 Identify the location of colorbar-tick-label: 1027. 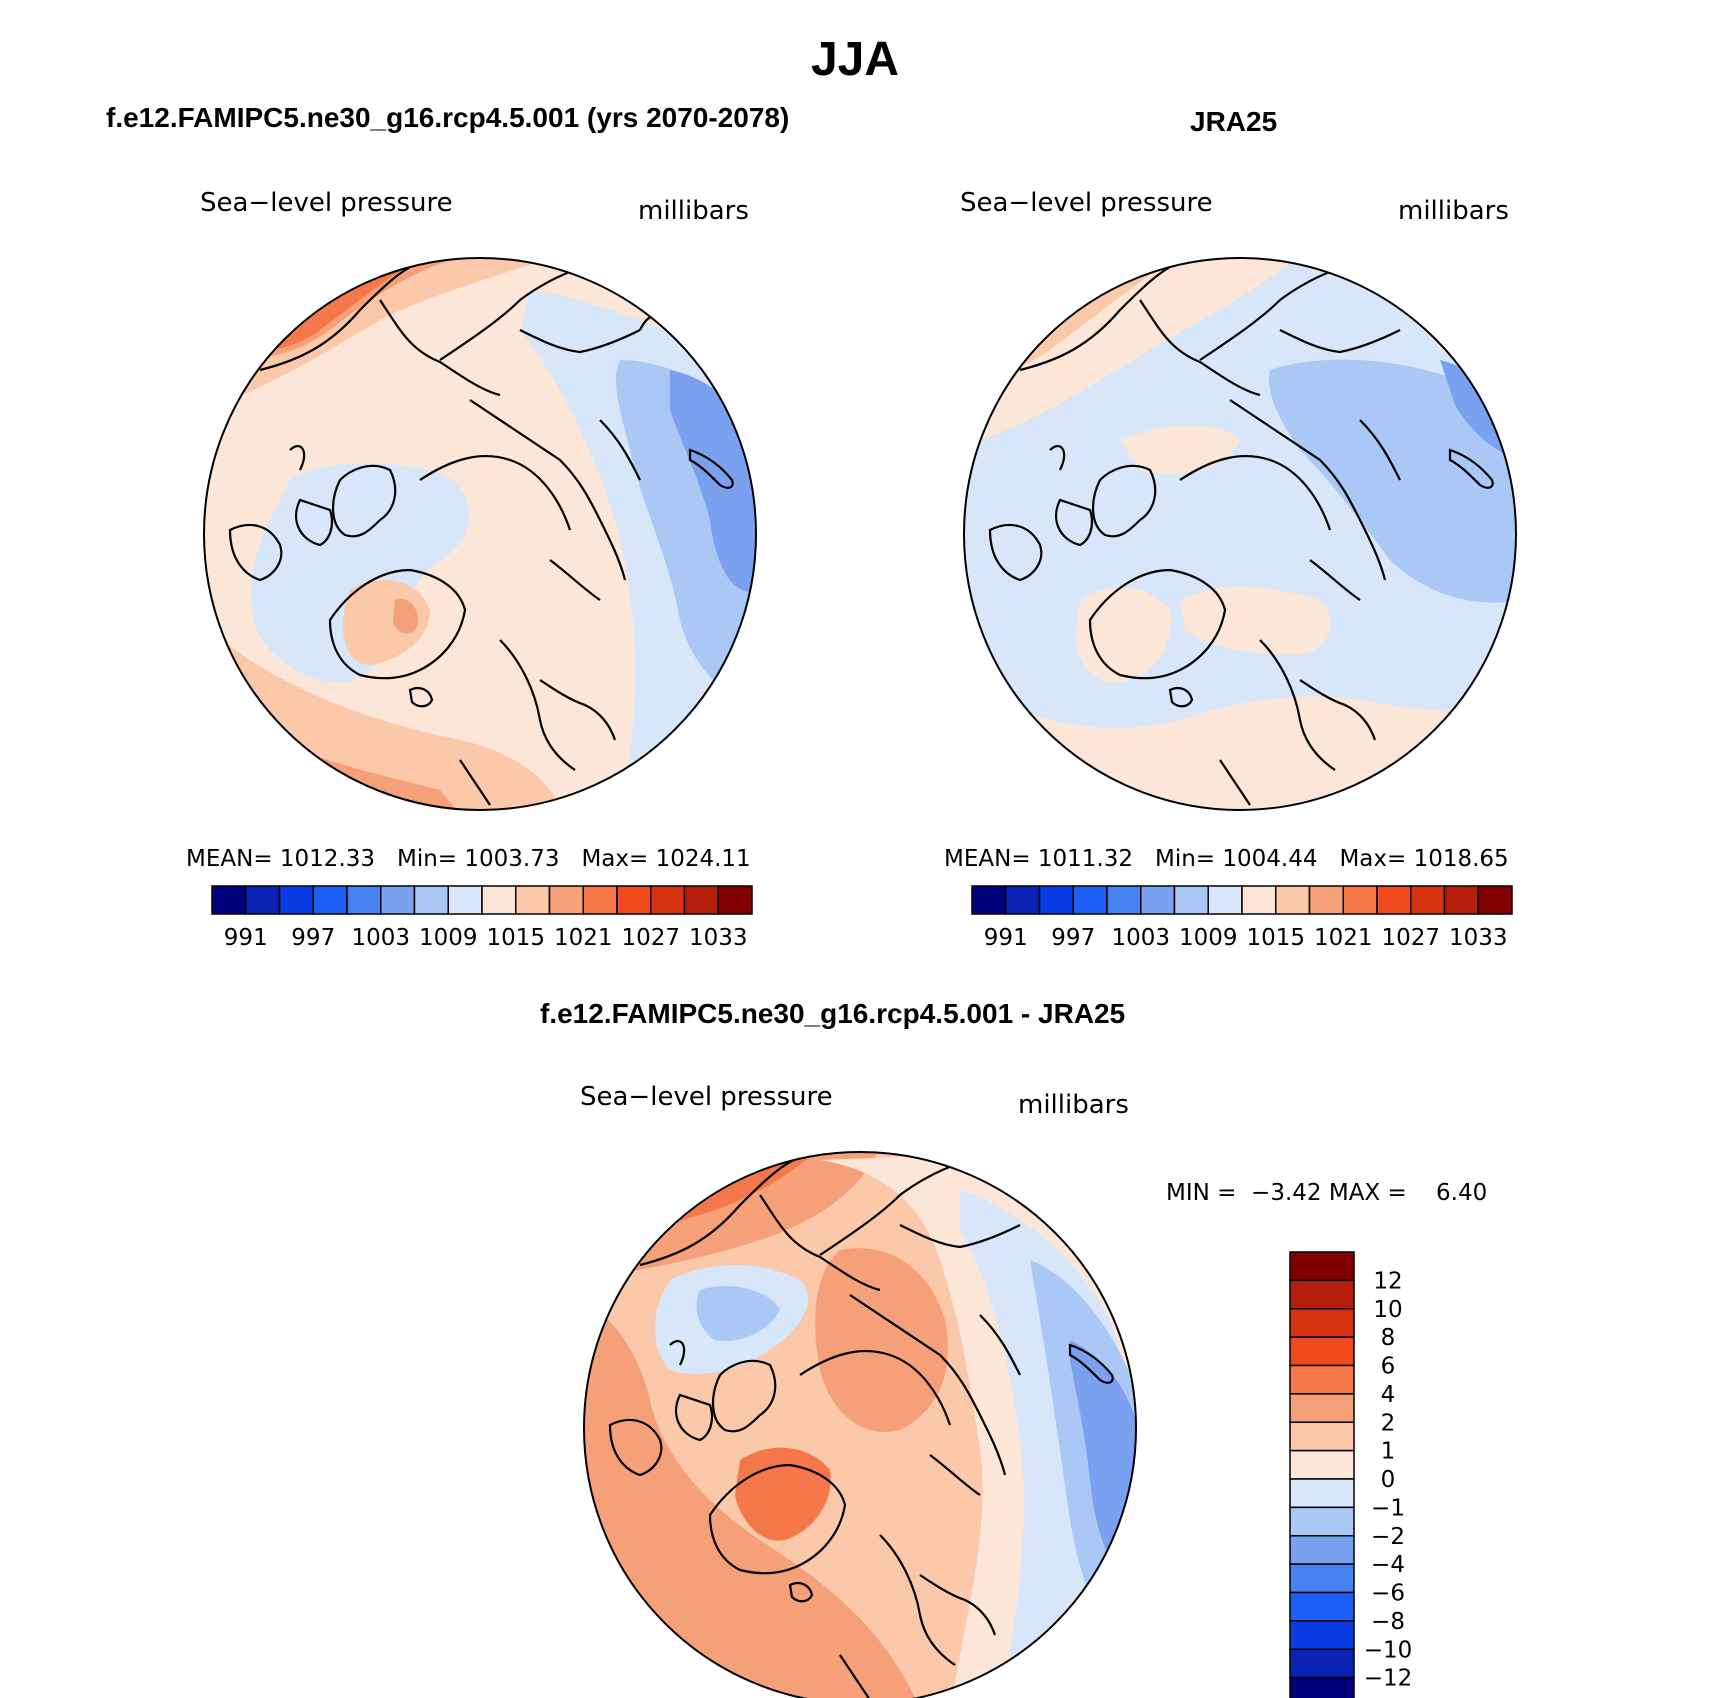
(1410, 938).